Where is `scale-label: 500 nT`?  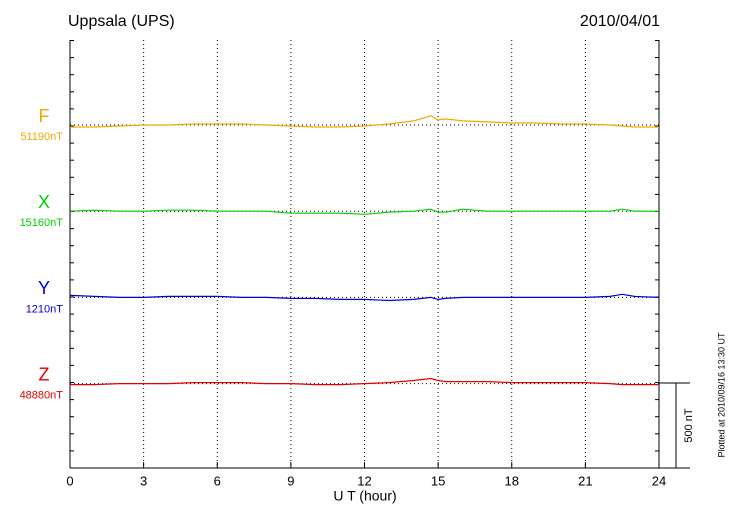
scale-label: 500 nT is located at coordinates (689, 425).